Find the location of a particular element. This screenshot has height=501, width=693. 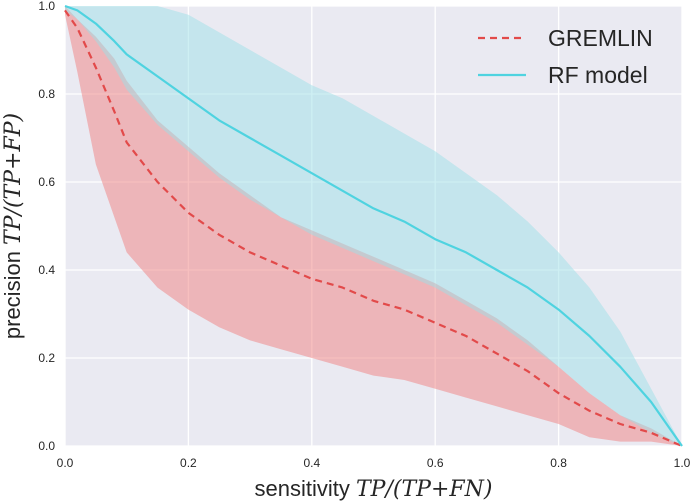

y-tick-label: 1.0 is located at coordinates (46, 6).